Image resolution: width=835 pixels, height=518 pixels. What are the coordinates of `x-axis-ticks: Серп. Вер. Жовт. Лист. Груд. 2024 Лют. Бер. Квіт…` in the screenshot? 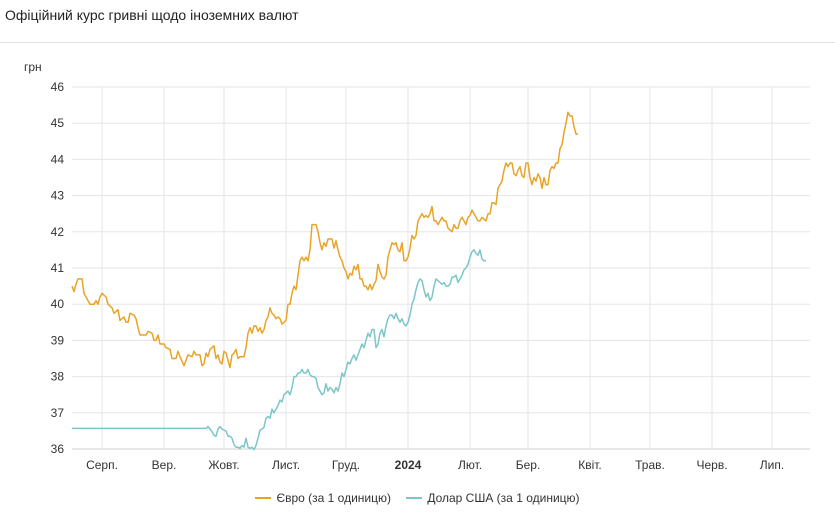 It's located at (435, 465).